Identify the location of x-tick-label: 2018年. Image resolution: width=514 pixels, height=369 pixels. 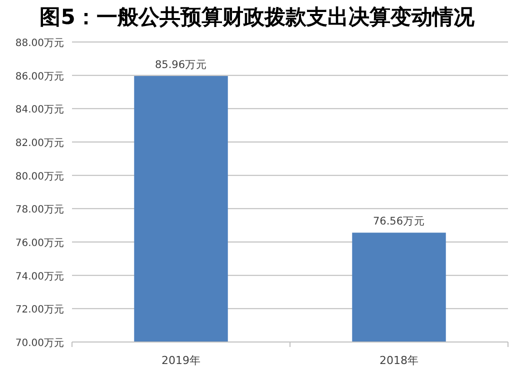
(399, 360).